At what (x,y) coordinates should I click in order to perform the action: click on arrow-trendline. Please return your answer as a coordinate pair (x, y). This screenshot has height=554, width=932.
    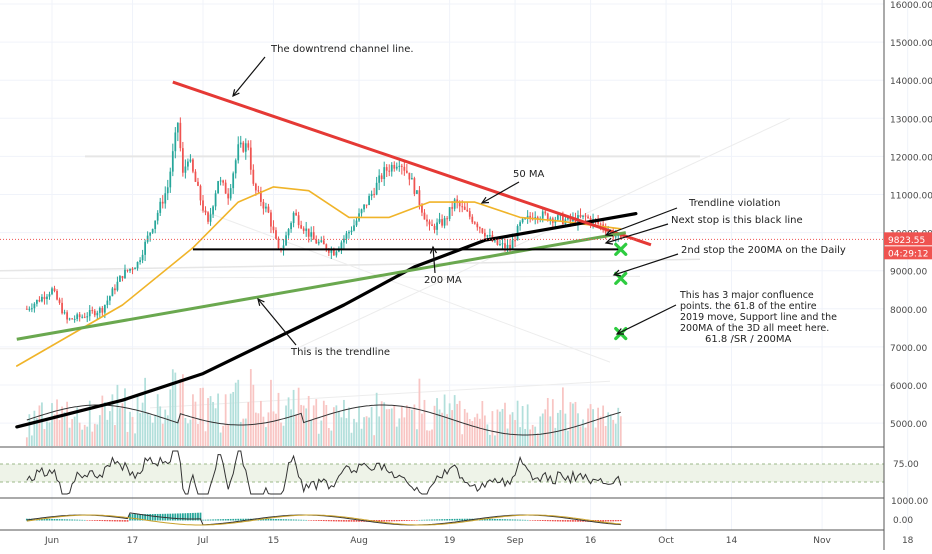
    Looking at the image, I should click on (277, 321).